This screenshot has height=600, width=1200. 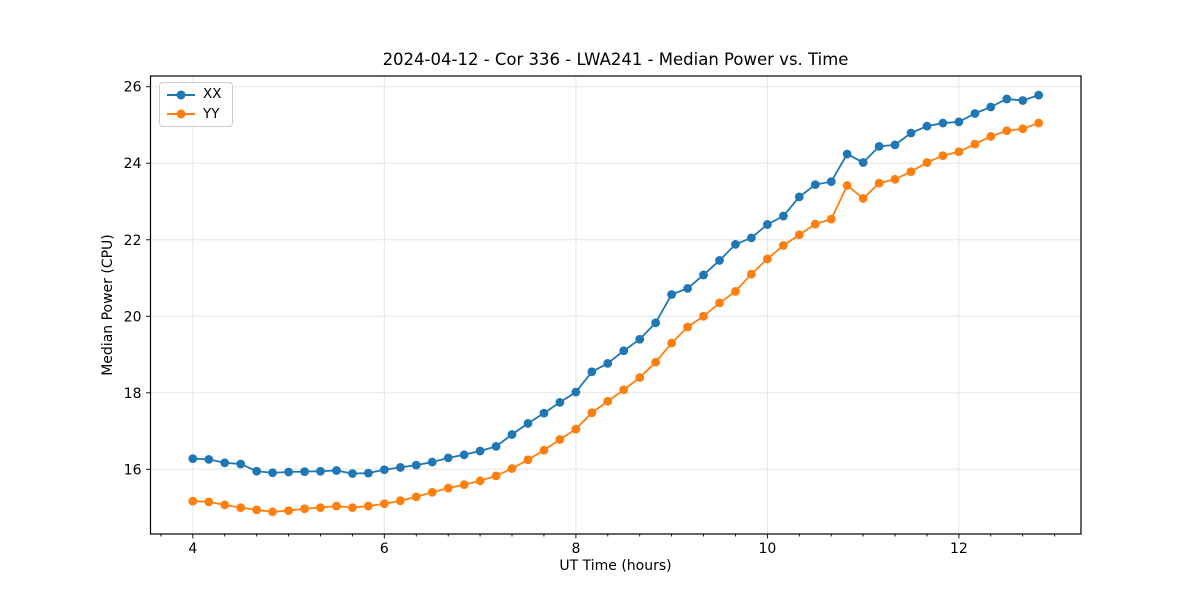 What do you see at coordinates (575, 549) in the screenshot?
I see `svg-text: 8` at bounding box center [575, 549].